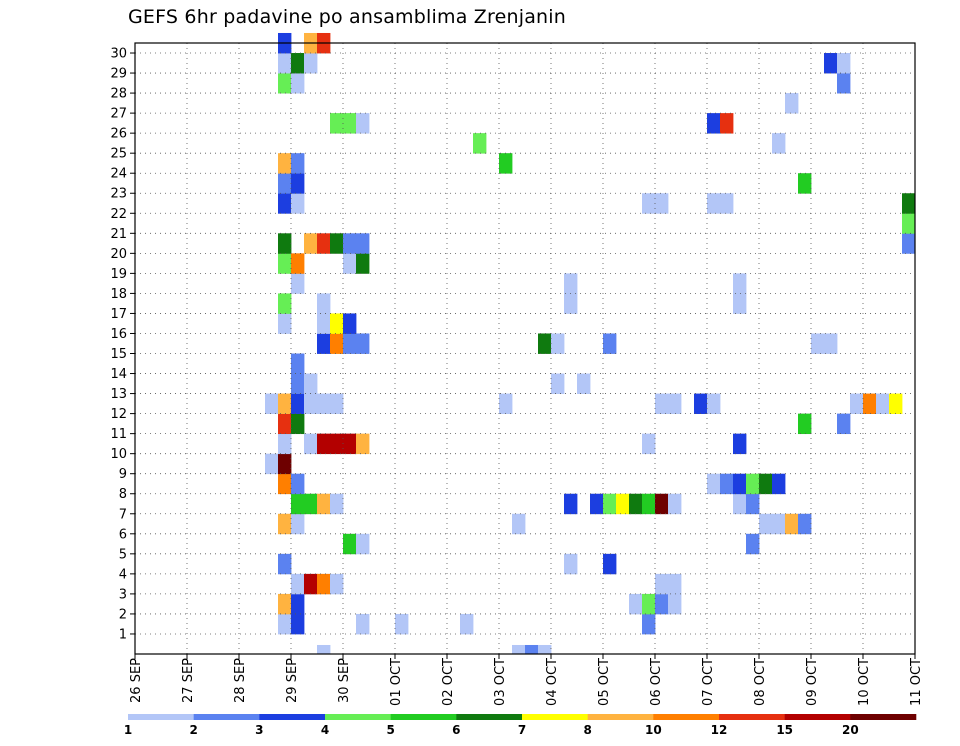  I want to click on y-tick-label: 1, so click(123, 634).